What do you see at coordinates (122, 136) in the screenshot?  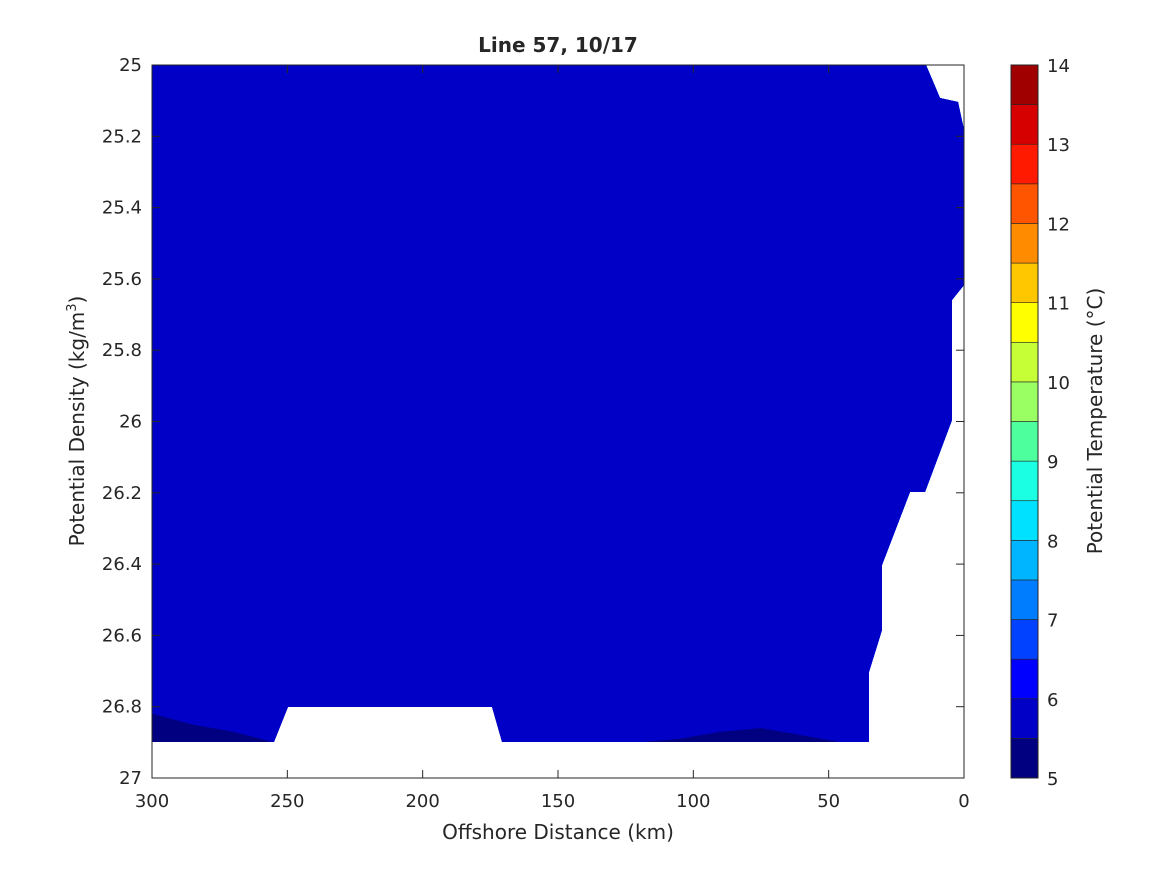 I see `y-tick-label: 25.2` at bounding box center [122, 136].